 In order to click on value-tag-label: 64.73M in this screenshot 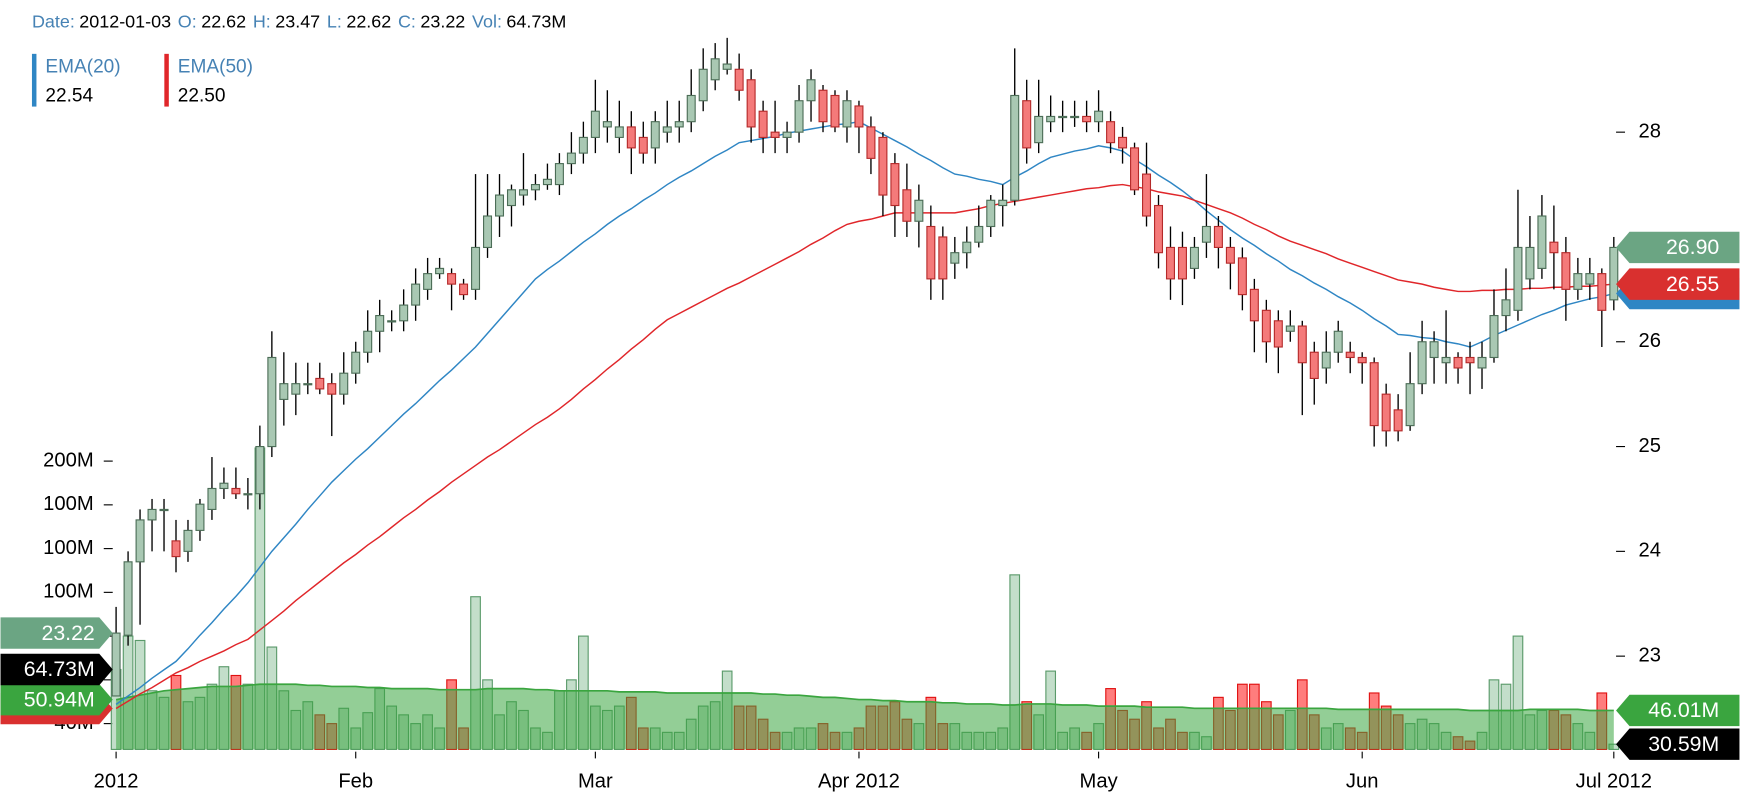, I will do `click(59, 669)`.